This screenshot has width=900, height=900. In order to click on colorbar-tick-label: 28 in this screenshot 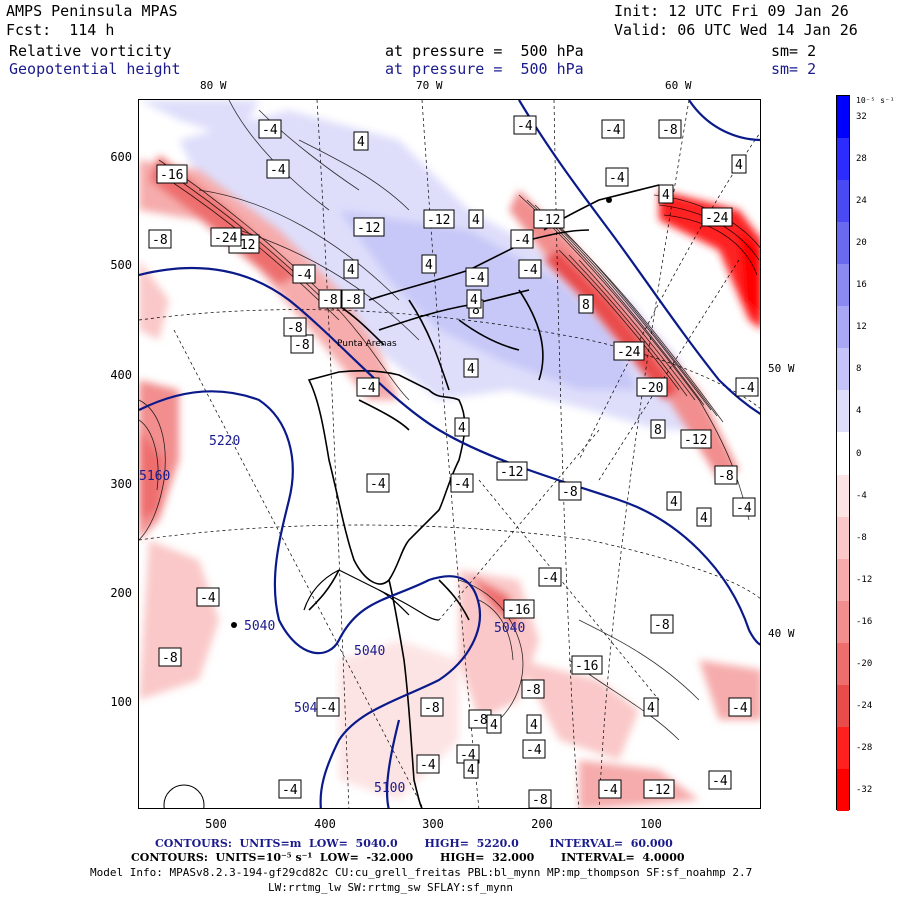, I will do `click(861, 159)`.